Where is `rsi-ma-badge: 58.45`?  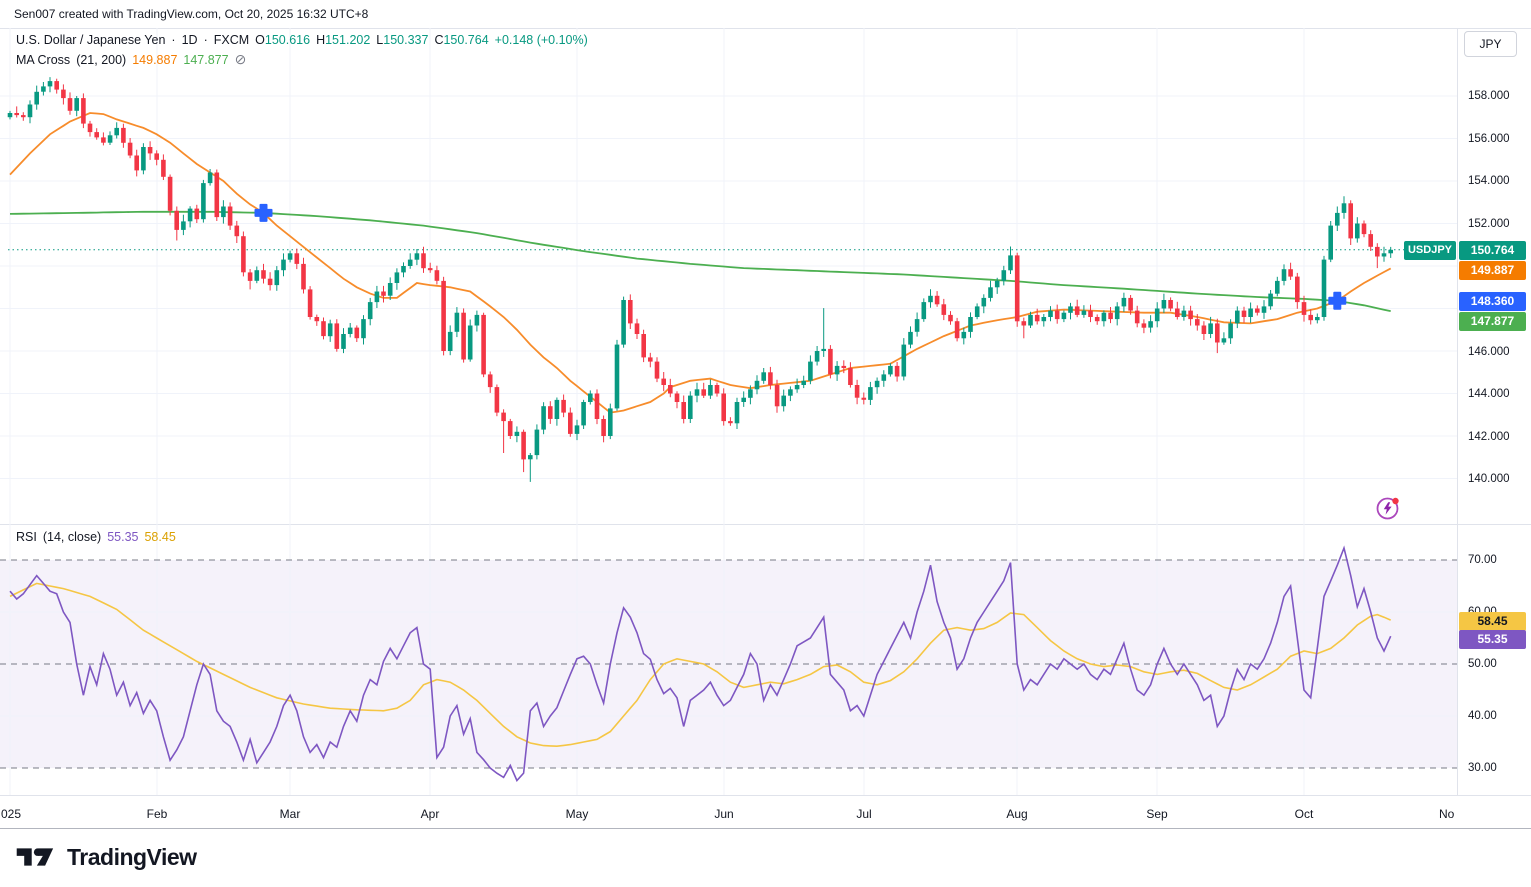 rsi-ma-badge: 58.45 is located at coordinates (1492, 621).